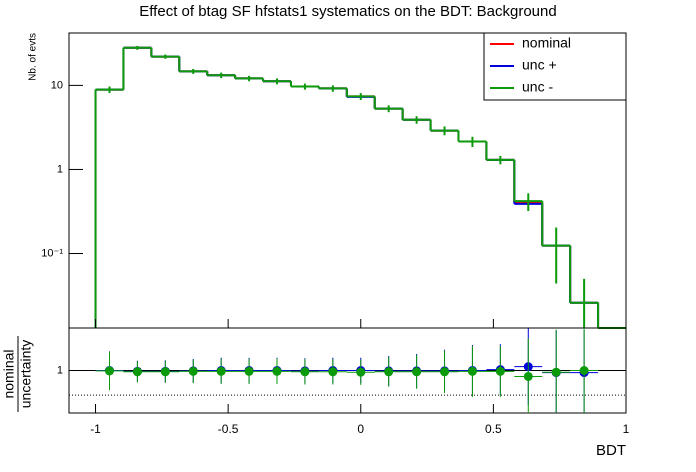 This screenshot has width=696, height=472. Describe the element at coordinates (539, 65) in the screenshot. I see `legend-label: unc +` at that location.